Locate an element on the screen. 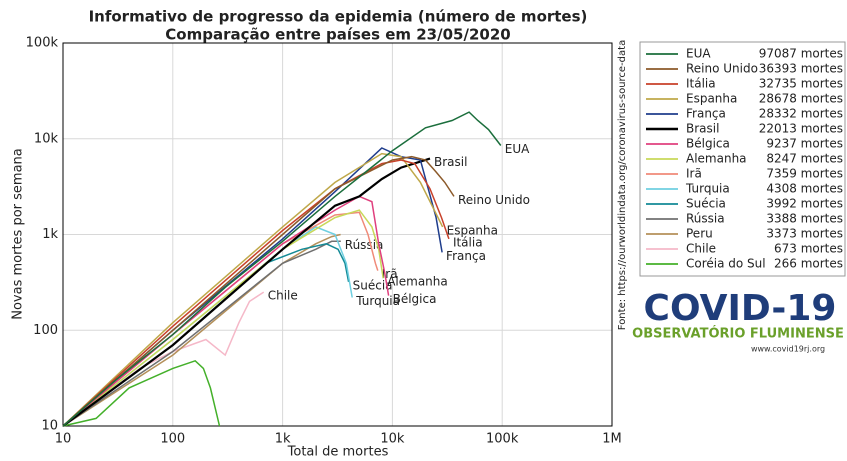 This screenshot has height=461, width=847. legend-total: 9237 mortes is located at coordinates (804, 144).